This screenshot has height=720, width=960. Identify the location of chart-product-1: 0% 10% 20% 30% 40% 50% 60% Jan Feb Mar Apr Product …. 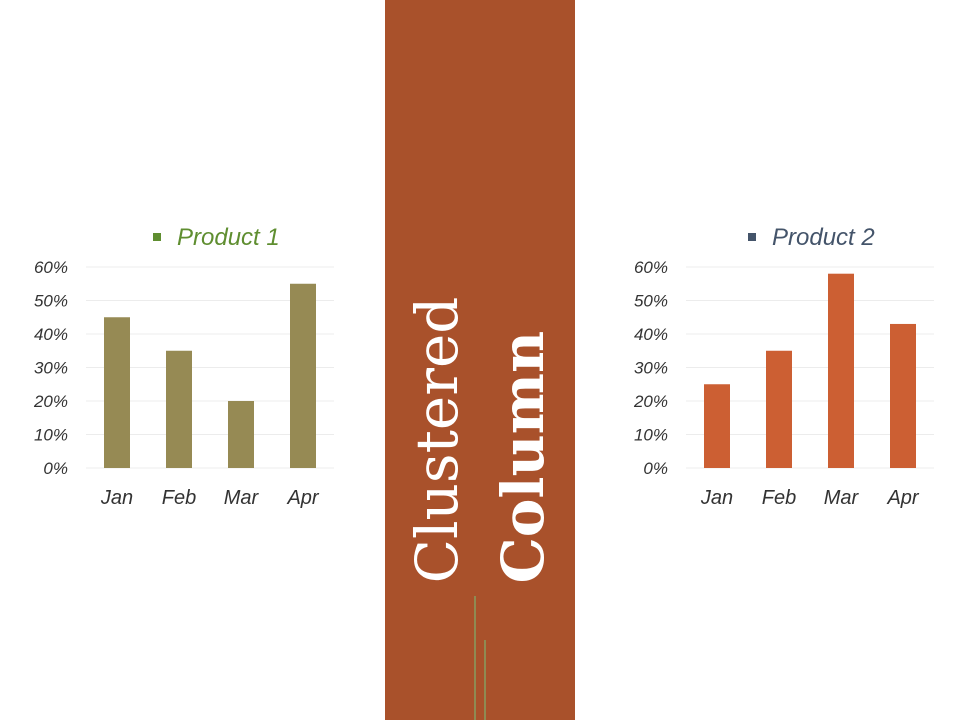
(183, 366).